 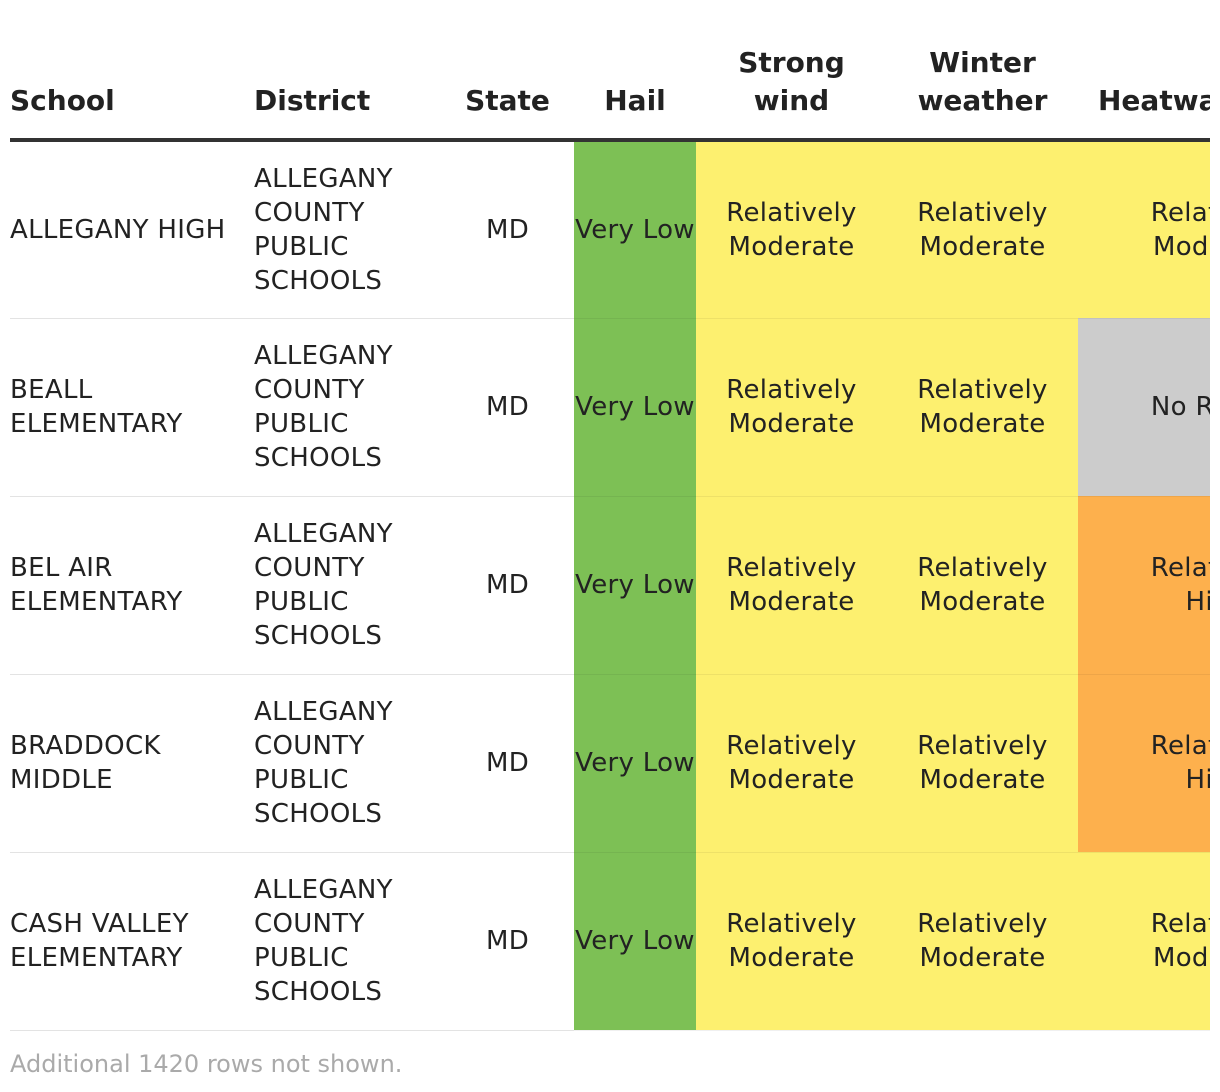 What do you see at coordinates (132, 71) in the screenshot?
I see `column-header-school: School` at bounding box center [132, 71].